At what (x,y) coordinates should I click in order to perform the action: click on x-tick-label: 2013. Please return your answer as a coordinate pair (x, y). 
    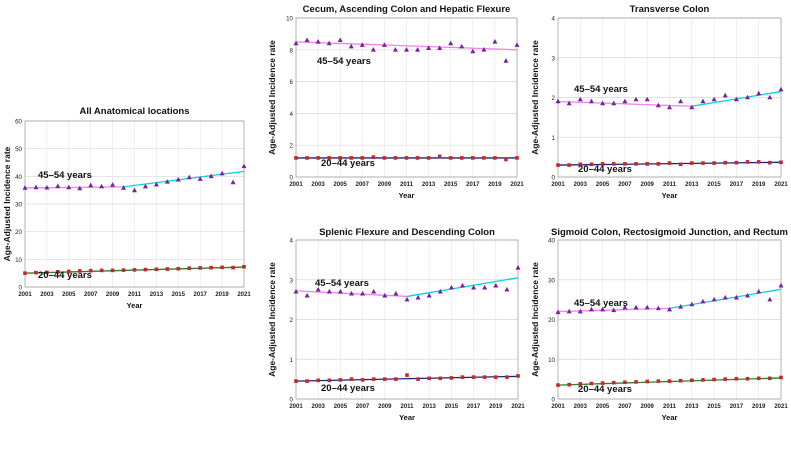
    Looking at the image, I should click on (430, 407).